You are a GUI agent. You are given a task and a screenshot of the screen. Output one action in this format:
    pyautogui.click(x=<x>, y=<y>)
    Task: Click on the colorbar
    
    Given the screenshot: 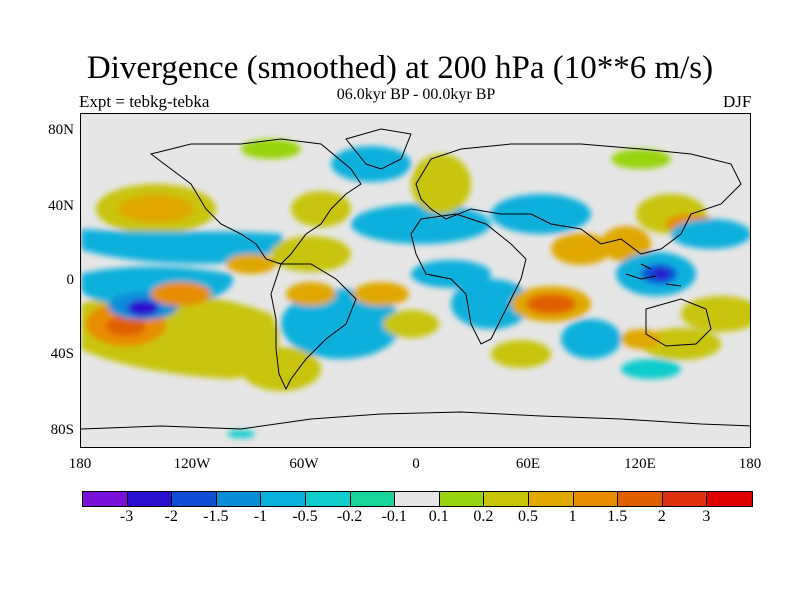 What is the action you would take?
    pyautogui.click(x=417, y=499)
    